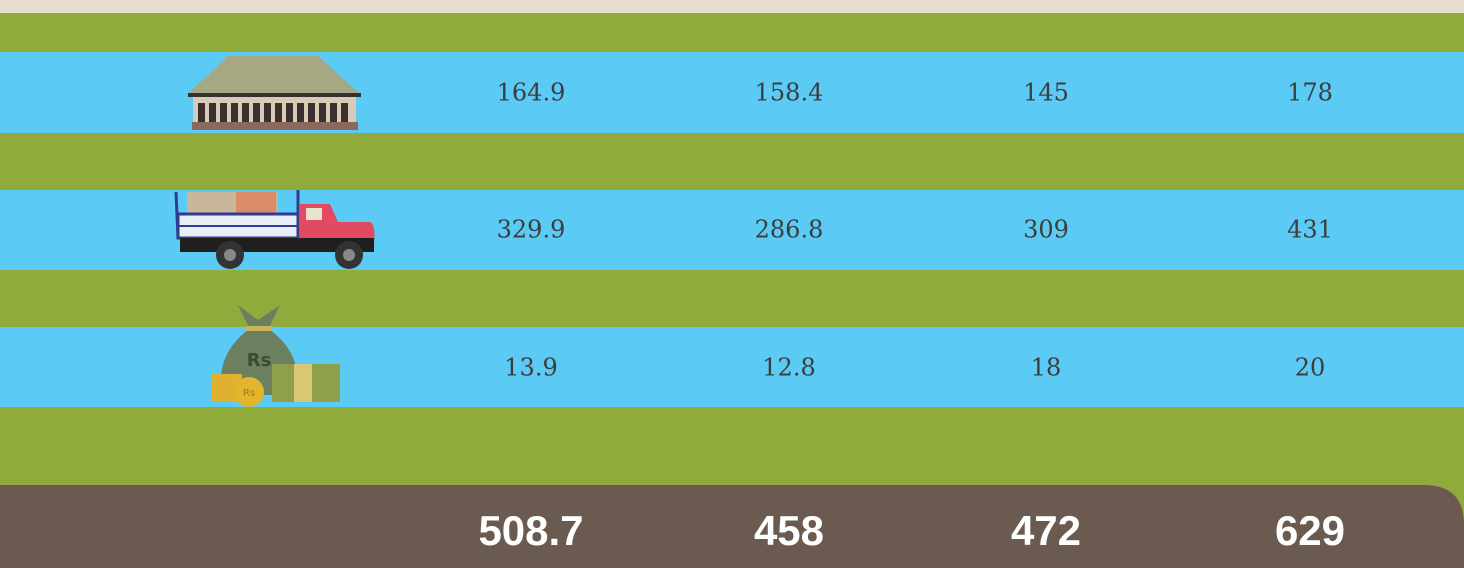  I want to click on money-icon: Rs Rs, so click(276, 356).